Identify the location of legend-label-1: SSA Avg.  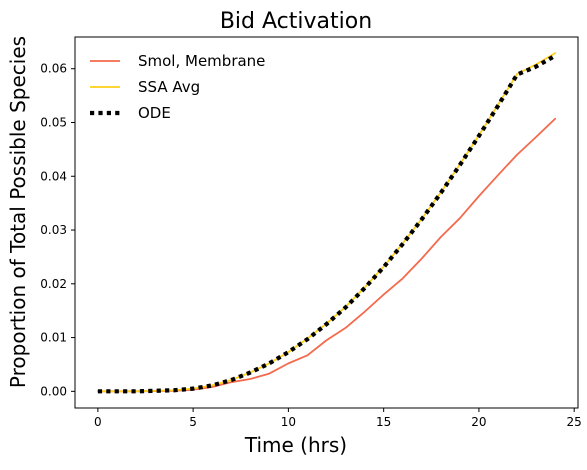
(169, 87).